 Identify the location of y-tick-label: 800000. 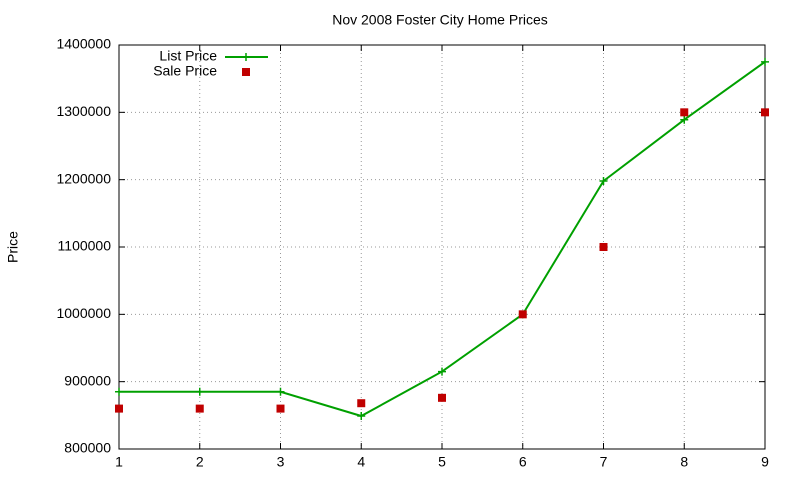
(87, 448).